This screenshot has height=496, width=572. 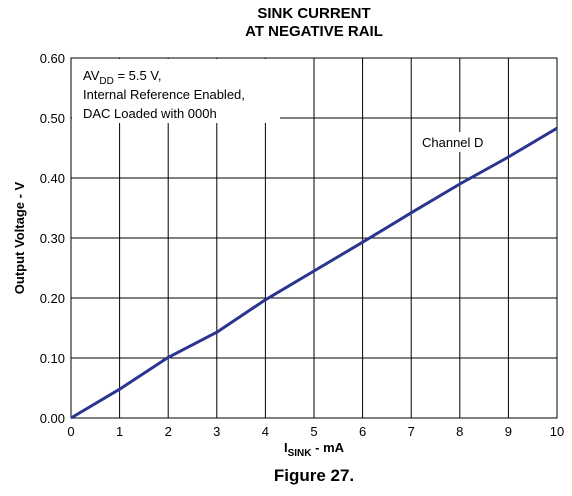 I want to click on annotation-line-3: DAC Loaded with 000h, so click(x=150, y=113).